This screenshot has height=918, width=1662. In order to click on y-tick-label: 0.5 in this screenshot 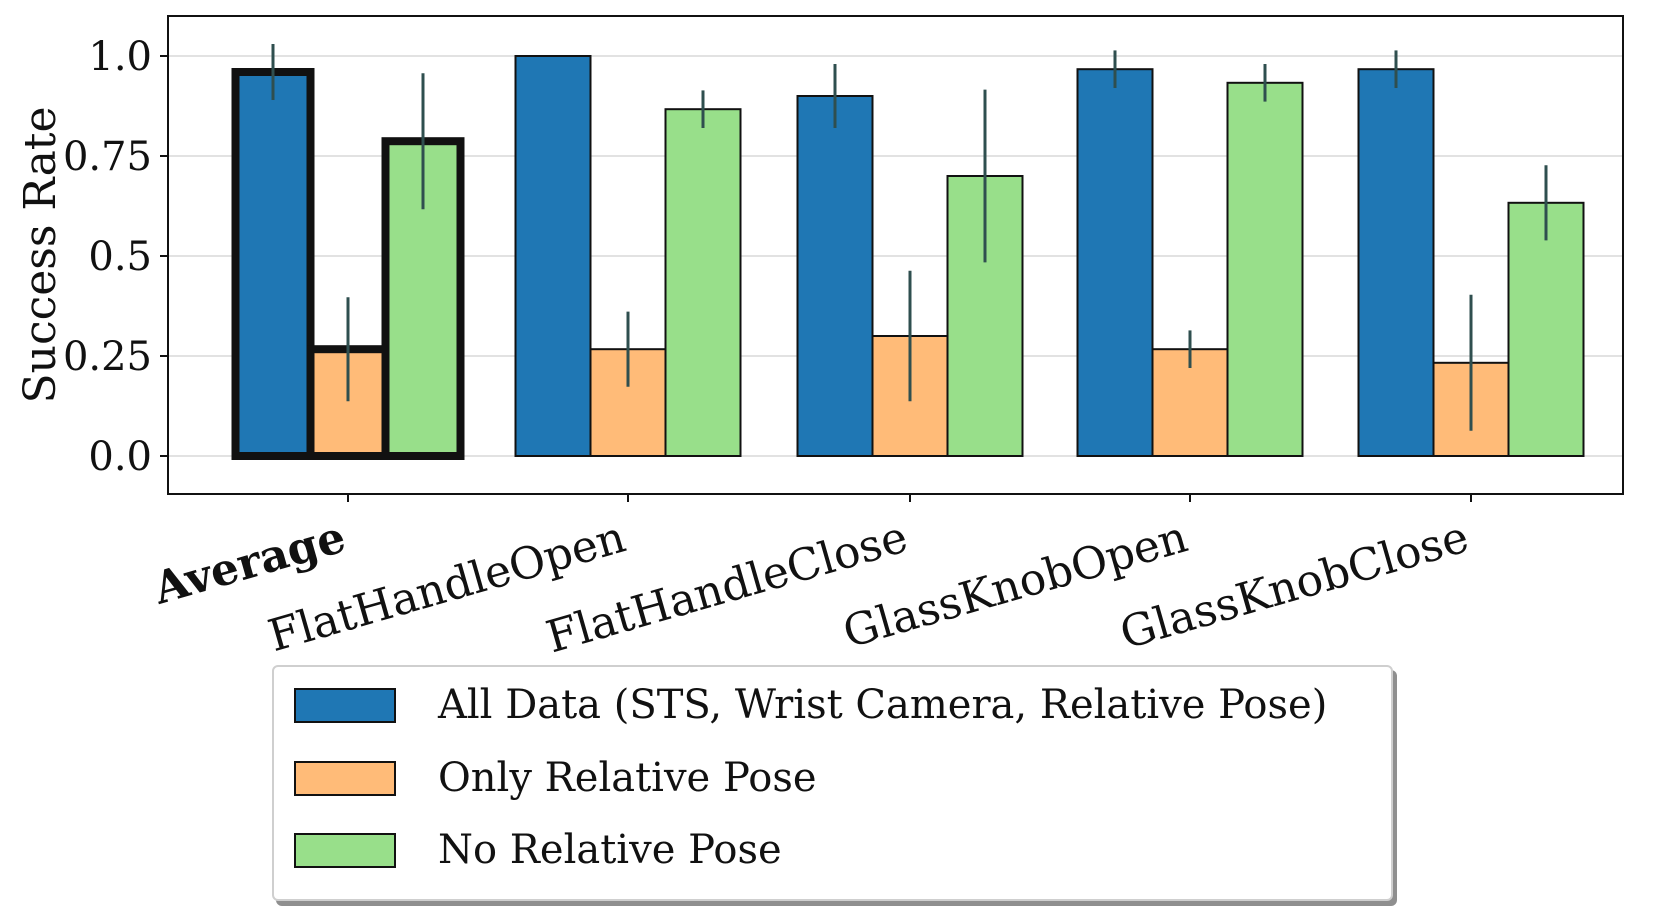, I will do `click(120, 257)`.